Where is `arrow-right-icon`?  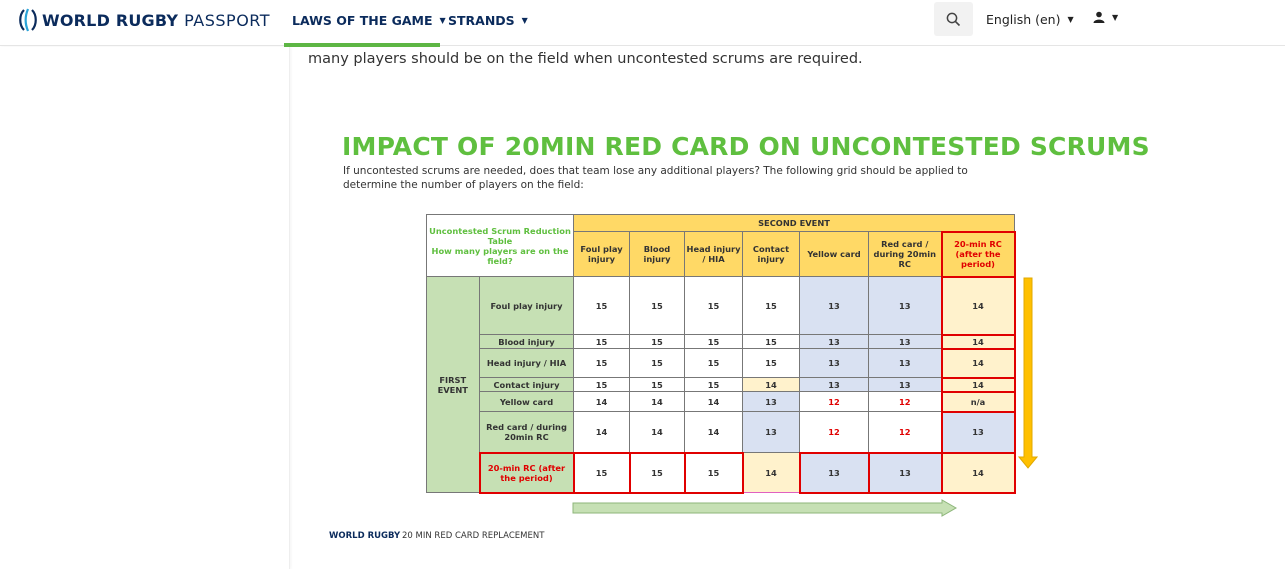 arrow-right-icon is located at coordinates (765, 508).